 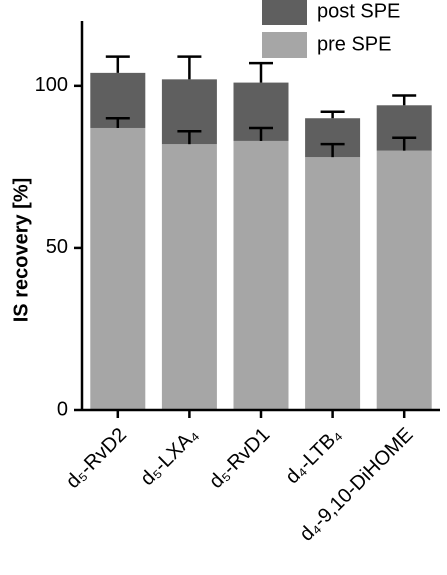 I want to click on legend-label: post SPE, so click(x=358, y=11).